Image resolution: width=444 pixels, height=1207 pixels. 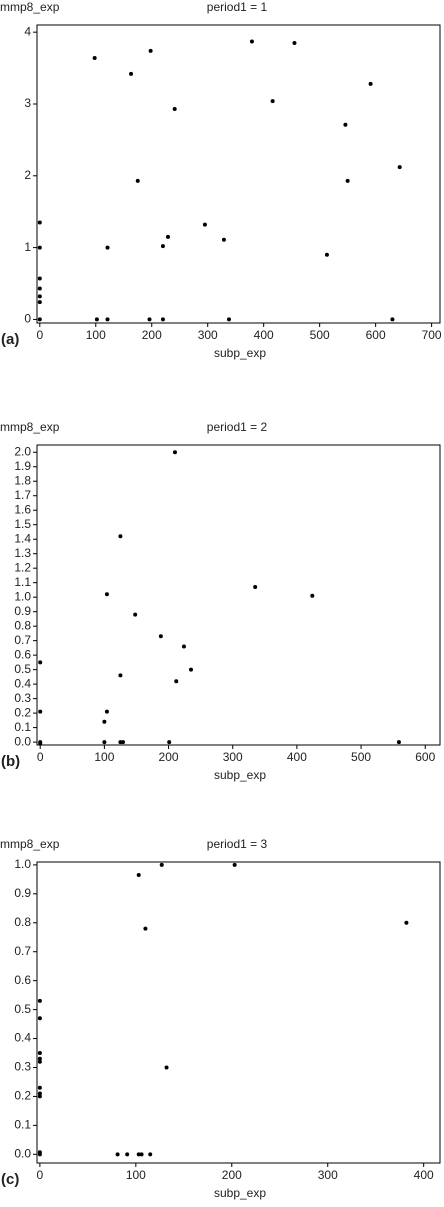 What do you see at coordinates (22, 480) in the screenshot?
I see `y-tick-label: 1.8` at bounding box center [22, 480].